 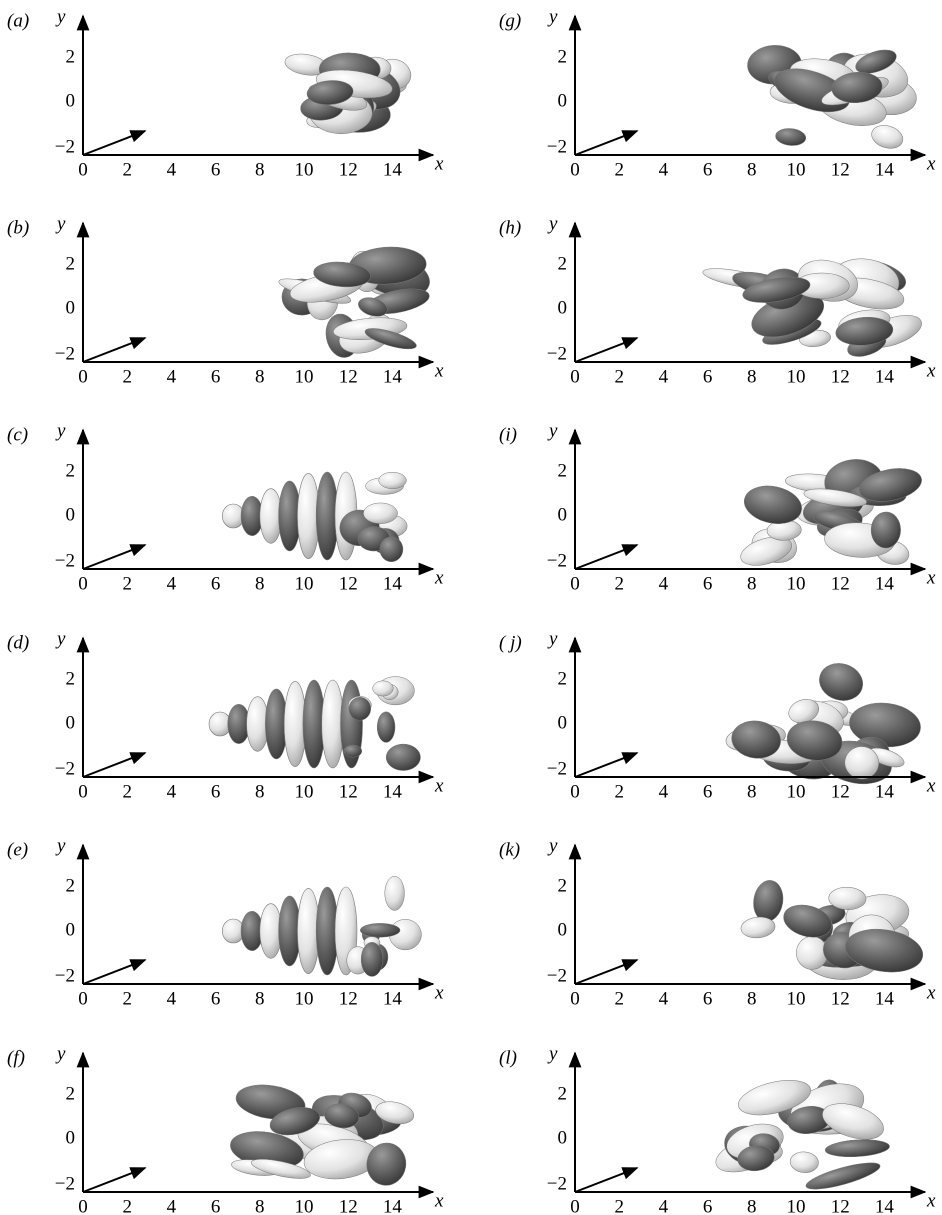 What do you see at coordinates (510, 227) in the screenshot?
I see `panel-label: (h)` at bounding box center [510, 227].